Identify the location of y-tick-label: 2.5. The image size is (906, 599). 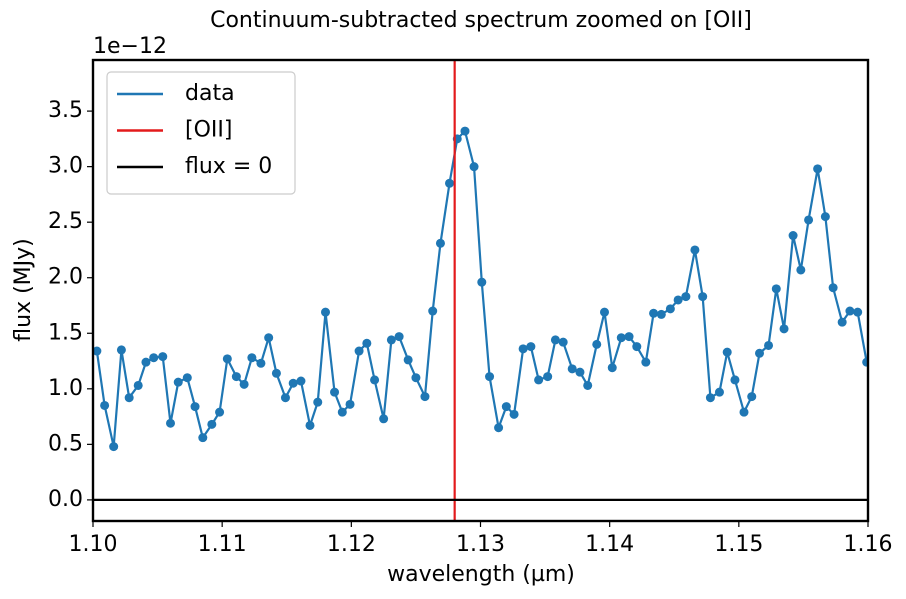
(65, 221).